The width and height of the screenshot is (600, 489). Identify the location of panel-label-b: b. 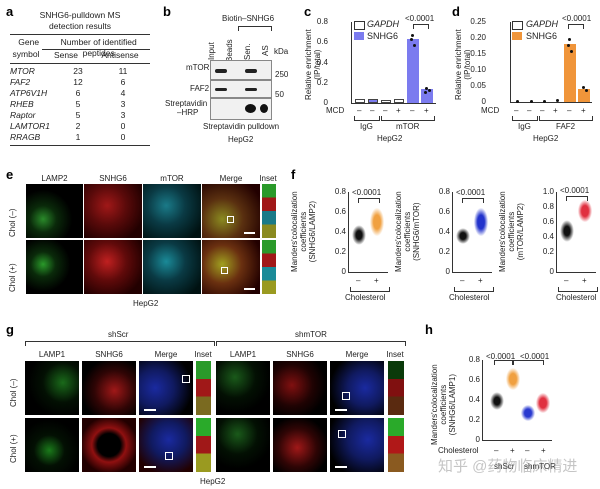
(167, 11).